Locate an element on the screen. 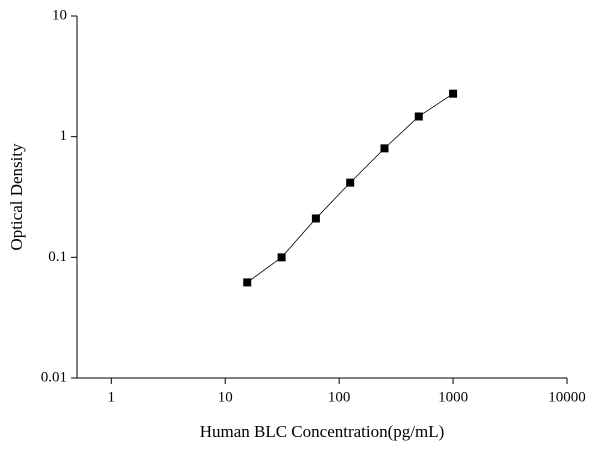 Image resolution: width=600 pixels, height=450 pixels. x-tick-label: 1000 is located at coordinates (453, 397).